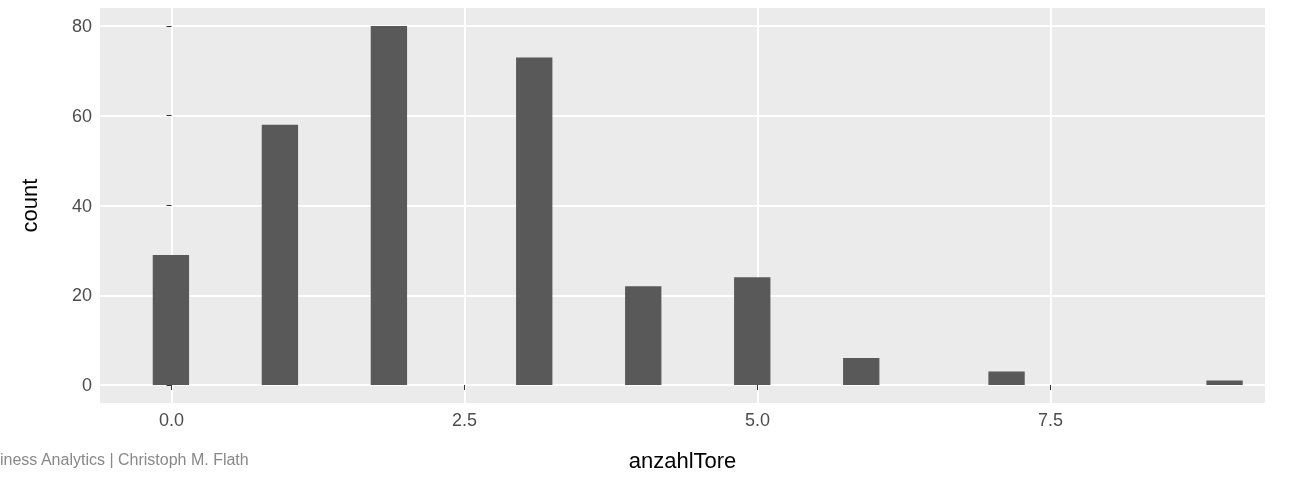  Describe the element at coordinates (1051, 420) in the screenshot. I see `x-tick-label: 7.5` at that location.